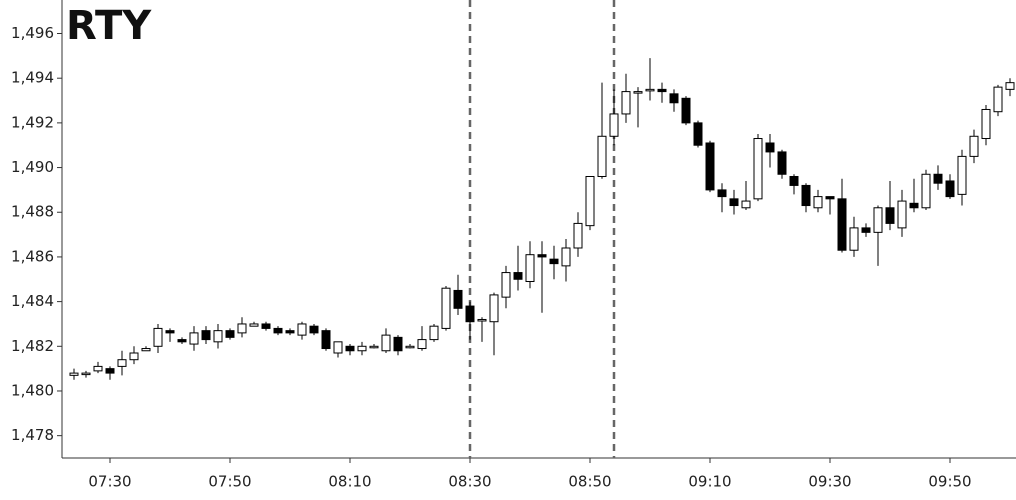 The width and height of the screenshot is (1016, 500). Describe the element at coordinates (32, 167) in the screenshot. I see `y-tick-label: 1,490` at that location.